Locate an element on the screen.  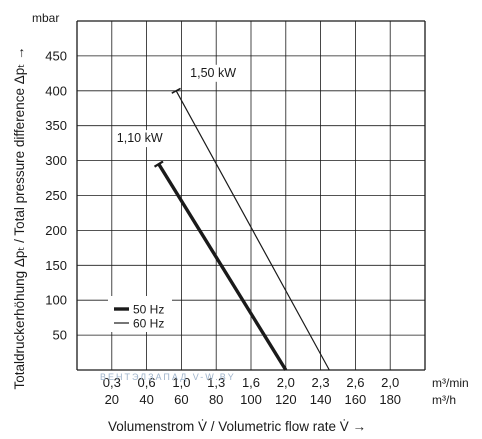
y-tick-label: 100 is located at coordinates (56, 300).